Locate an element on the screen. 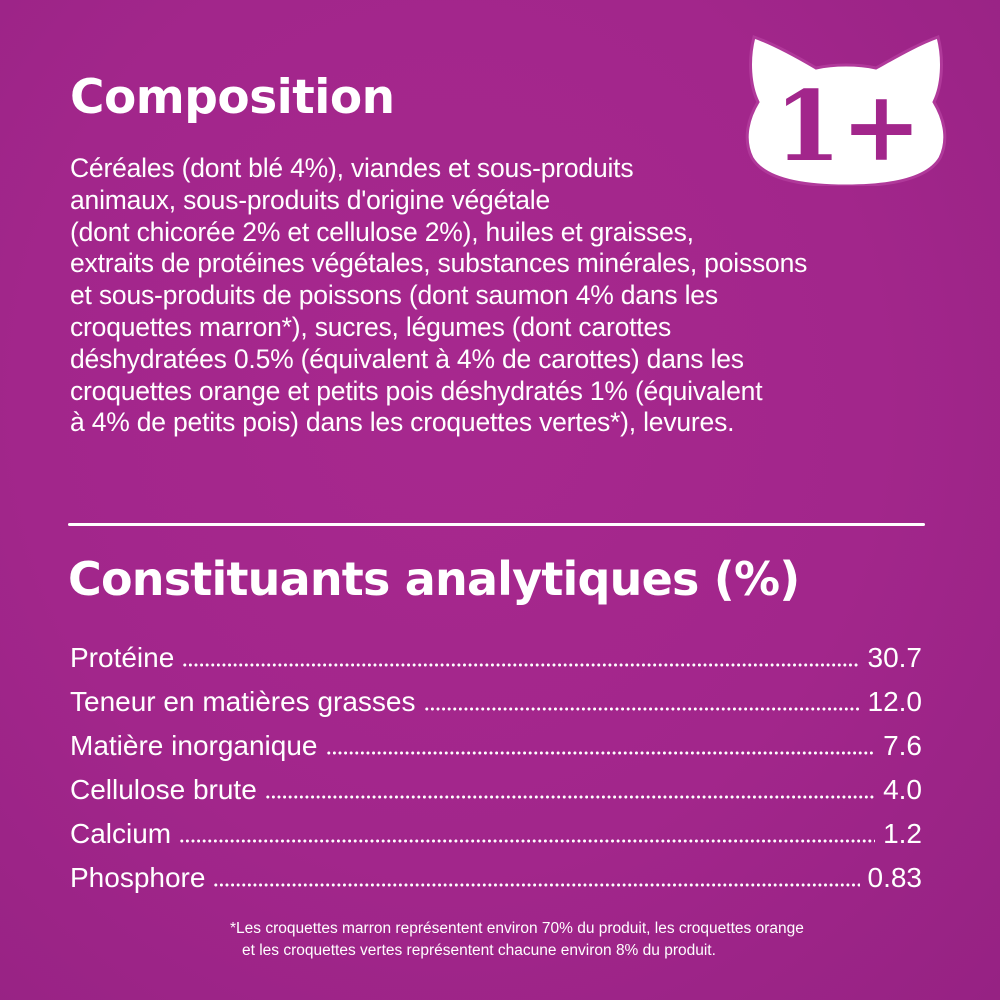 The width and height of the screenshot is (1000, 1000). row-value: 12.0 is located at coordinates (895, 701).